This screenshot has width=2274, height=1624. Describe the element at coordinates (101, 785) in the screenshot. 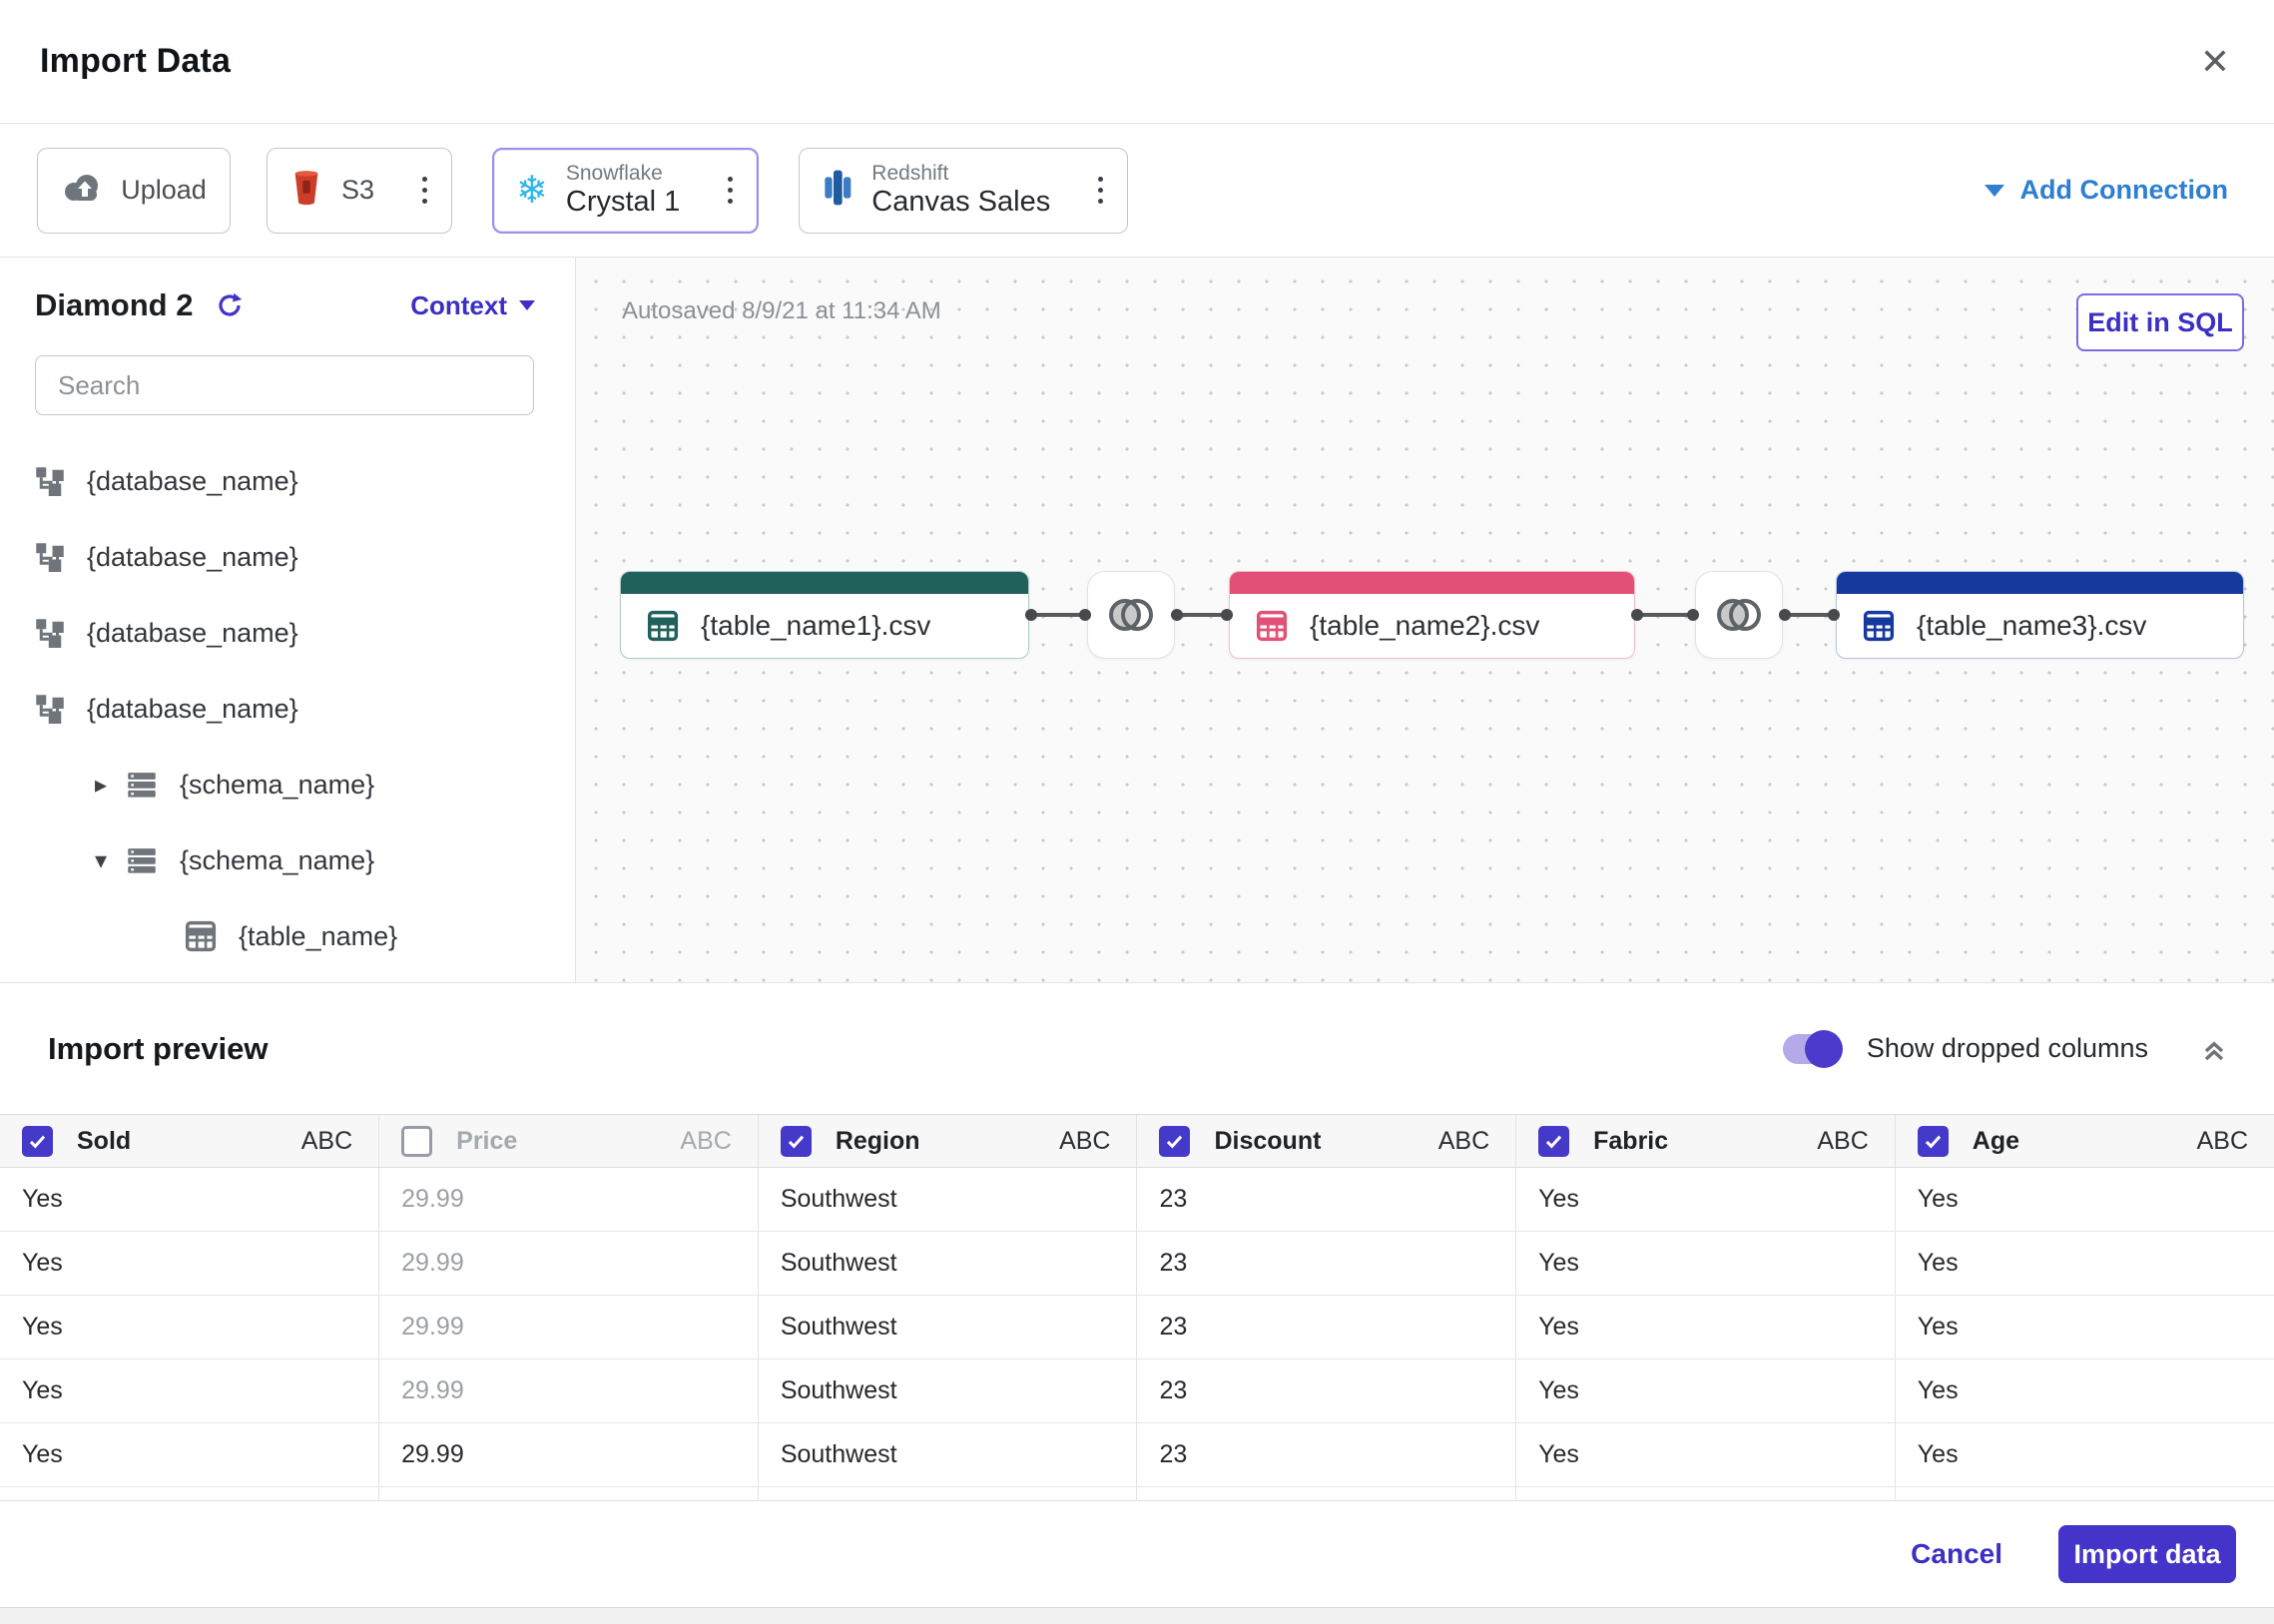

I see `tree-expand-icon: ▸` at that location.